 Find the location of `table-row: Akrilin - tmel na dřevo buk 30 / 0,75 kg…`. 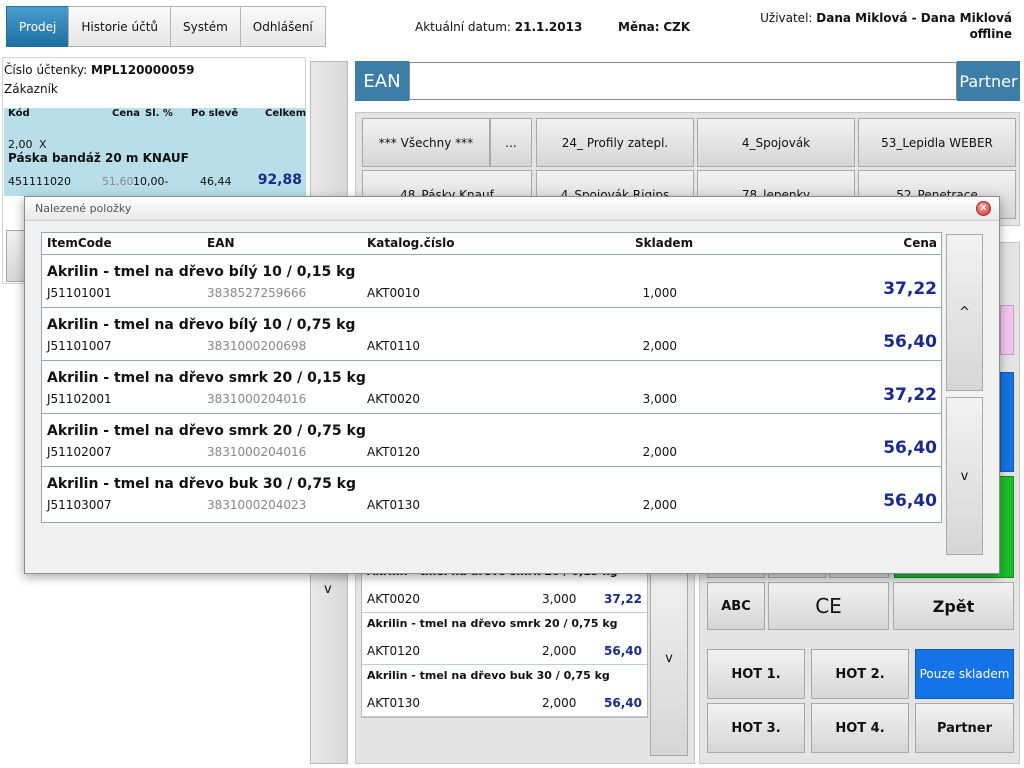

table-row: Akrilin - tmel na dřevo buk 30 / 0,75 kg… is located at coordinates (491, 493).